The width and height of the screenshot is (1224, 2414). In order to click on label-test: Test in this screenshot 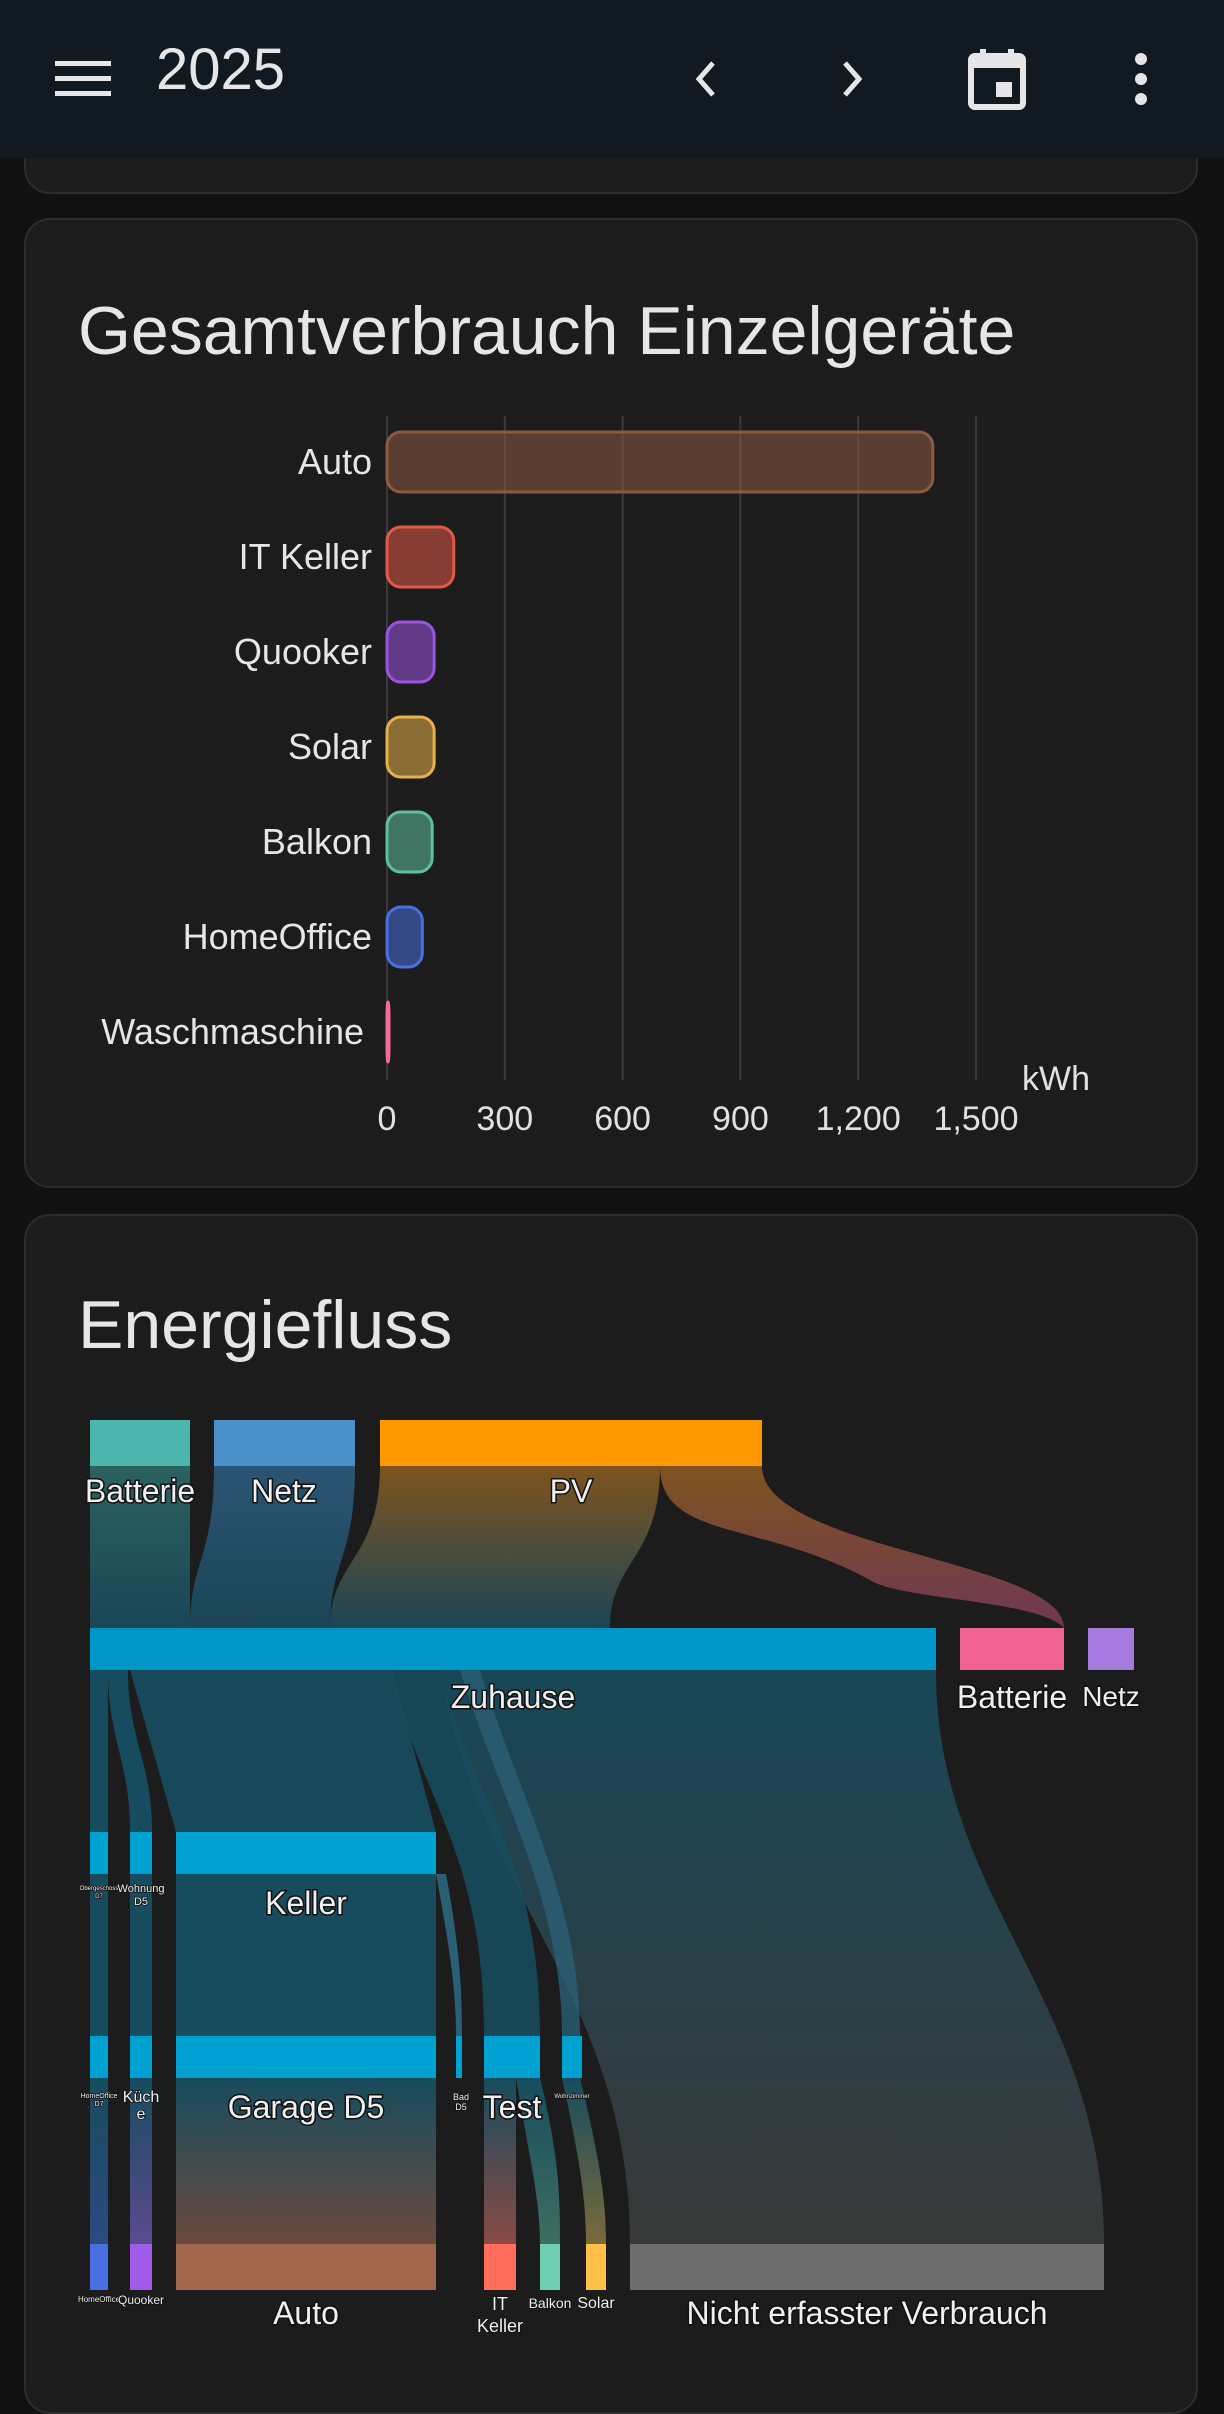, I will do `click(512, 2107)`.